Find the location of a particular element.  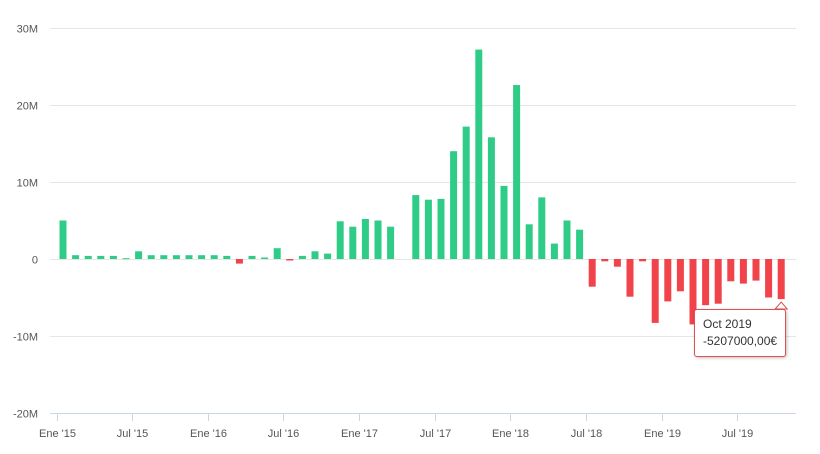

x-tick-label: Ene '19 is located at coordinates (662, 434).